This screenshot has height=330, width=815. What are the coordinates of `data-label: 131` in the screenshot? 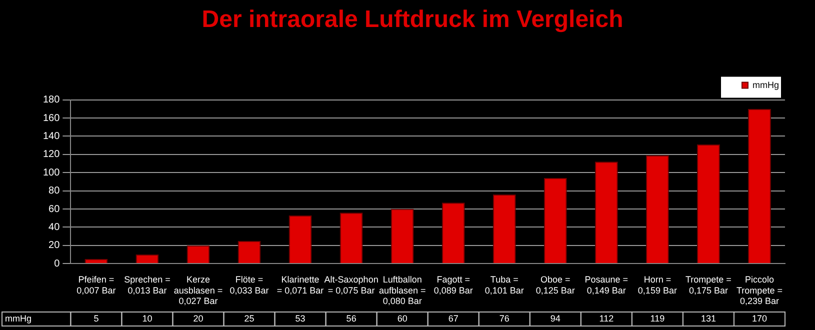 It's located at (708, 318).